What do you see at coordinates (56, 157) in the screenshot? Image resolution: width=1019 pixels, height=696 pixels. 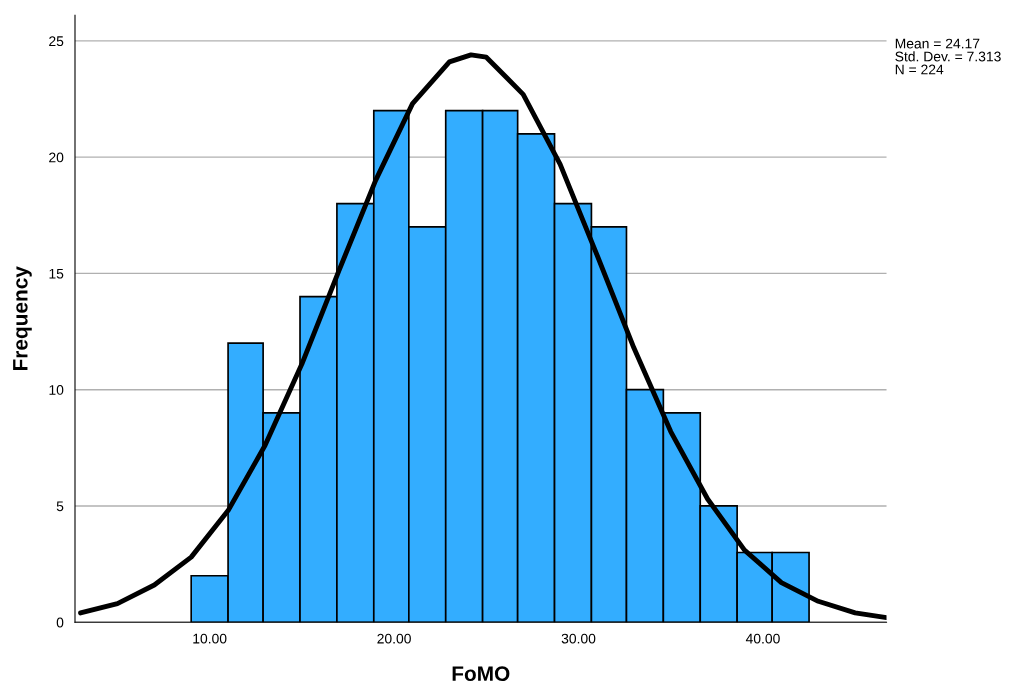 I see `y-tick-label: 20` at bounding box center [56, 157].